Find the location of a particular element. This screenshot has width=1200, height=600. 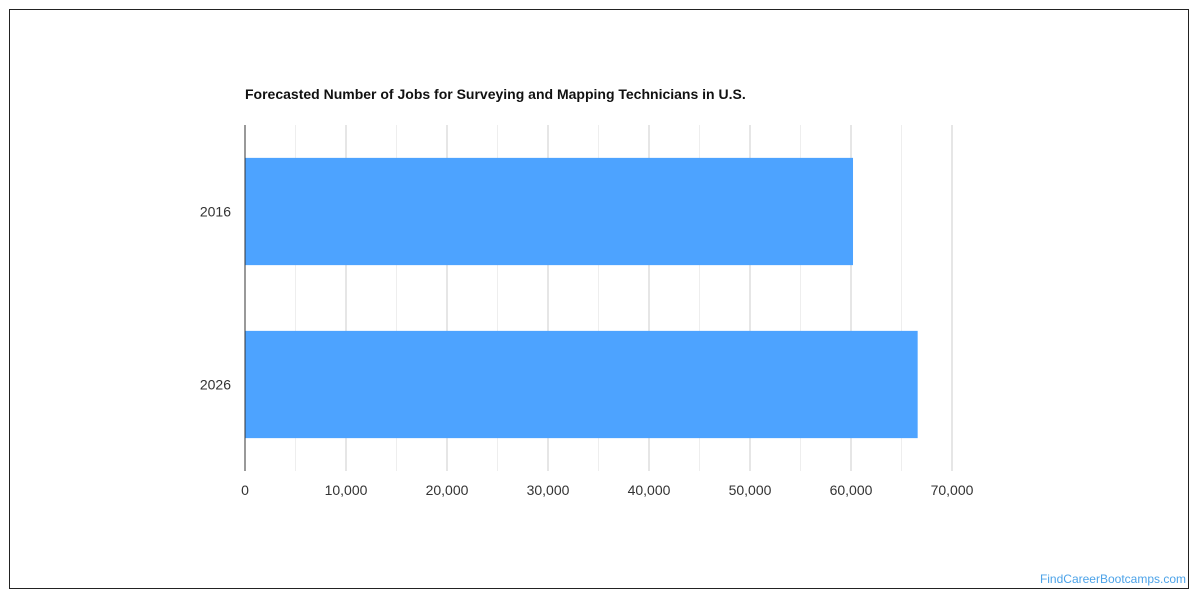

x-tick-label: 0 is located at coordinates (245, 490).